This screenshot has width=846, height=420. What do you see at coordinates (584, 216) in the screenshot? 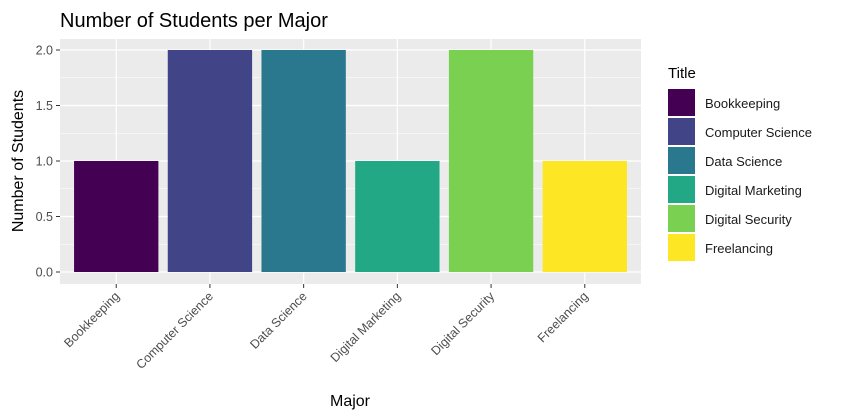
I see `bar-freelancing` at bounding box center [584, 216].